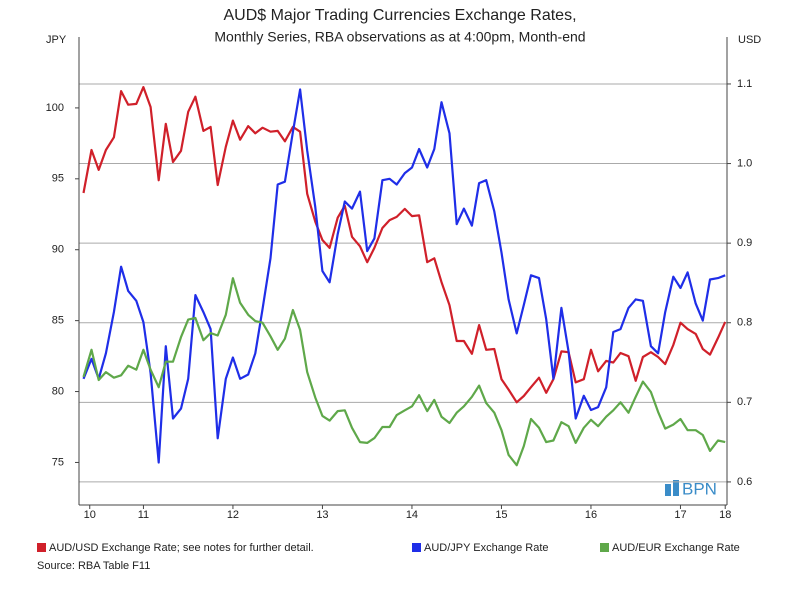  What do you see at coordinates (55, 108) in the screenshot?
I see `y-tick-label: 100` at bounding box center [55, 108].